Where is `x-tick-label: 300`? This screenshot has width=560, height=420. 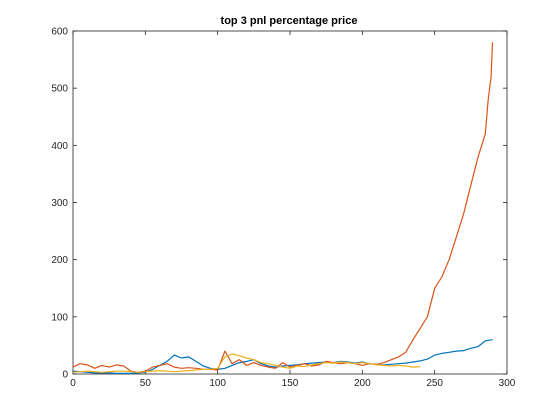
x-tick-label: 300 is located at coordinates (507, 383).